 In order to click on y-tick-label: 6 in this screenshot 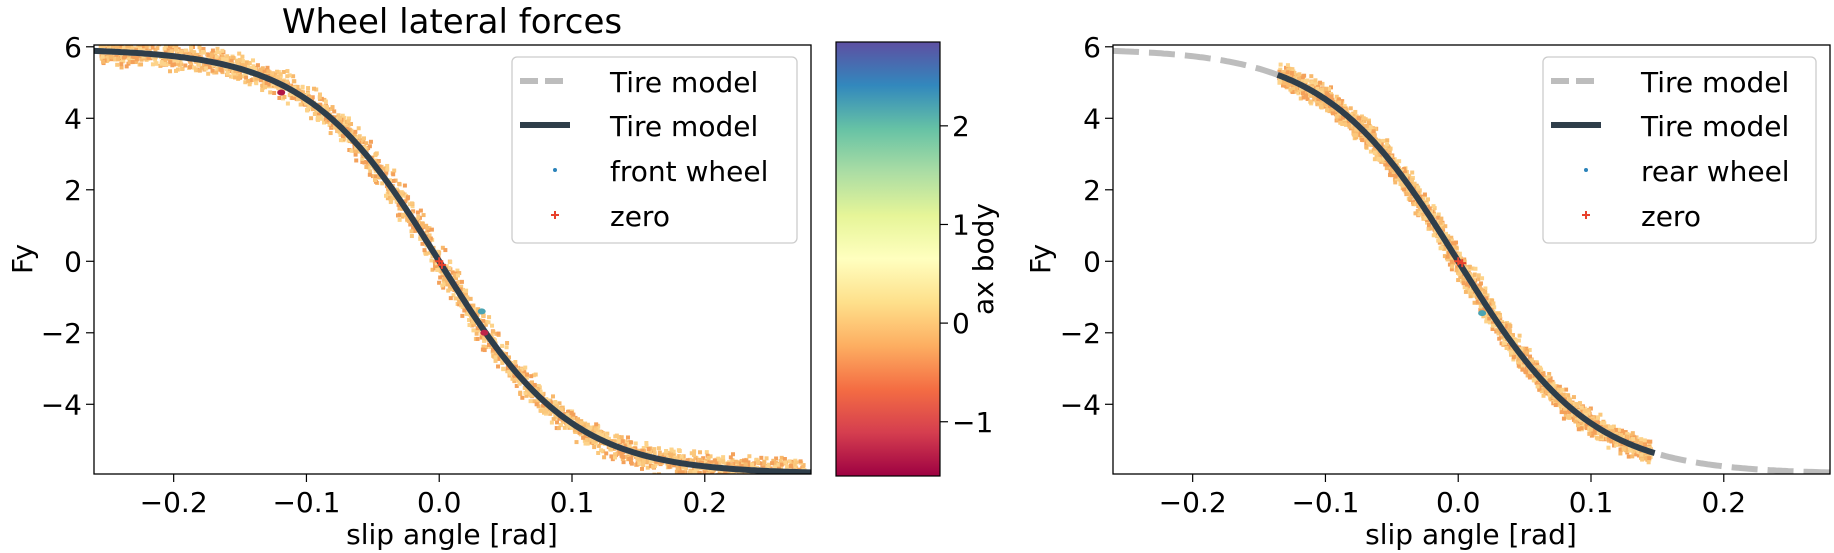, I will do `click(73, 47)`.